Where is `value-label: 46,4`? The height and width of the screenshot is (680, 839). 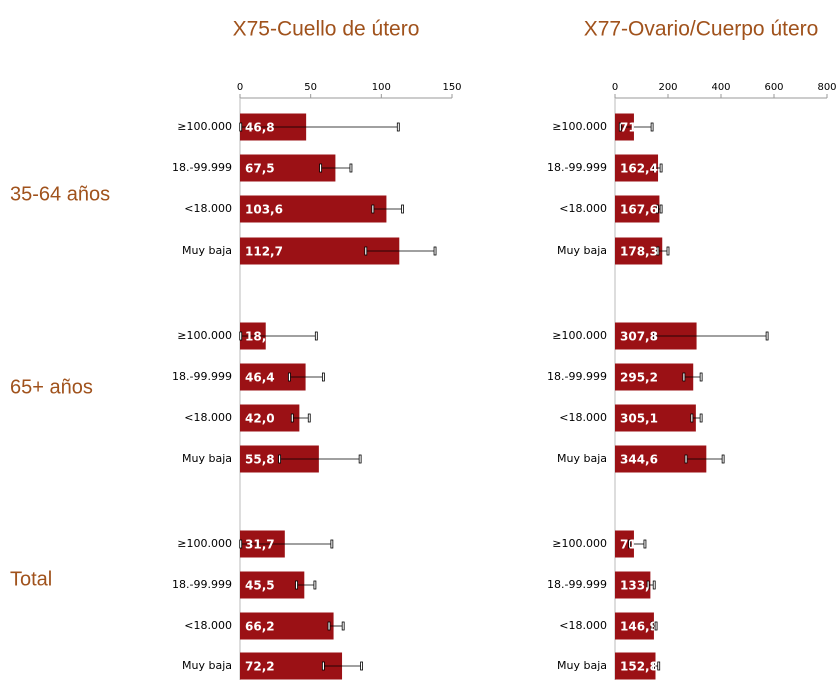 value-label: 46,4 is located at coordinates (260, 378).